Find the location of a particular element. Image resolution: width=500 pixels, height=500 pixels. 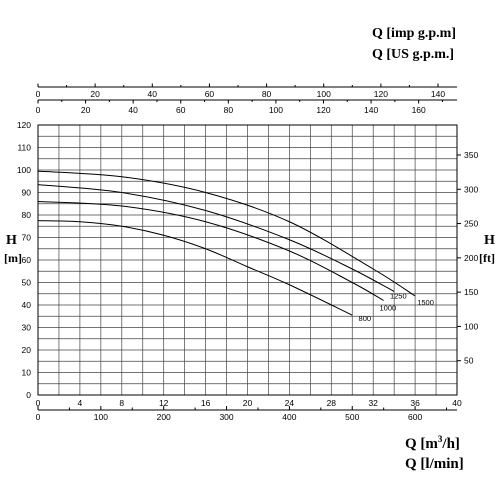

bottom-unit-m3h-sup: 3 is located at coordinates (440, 439).